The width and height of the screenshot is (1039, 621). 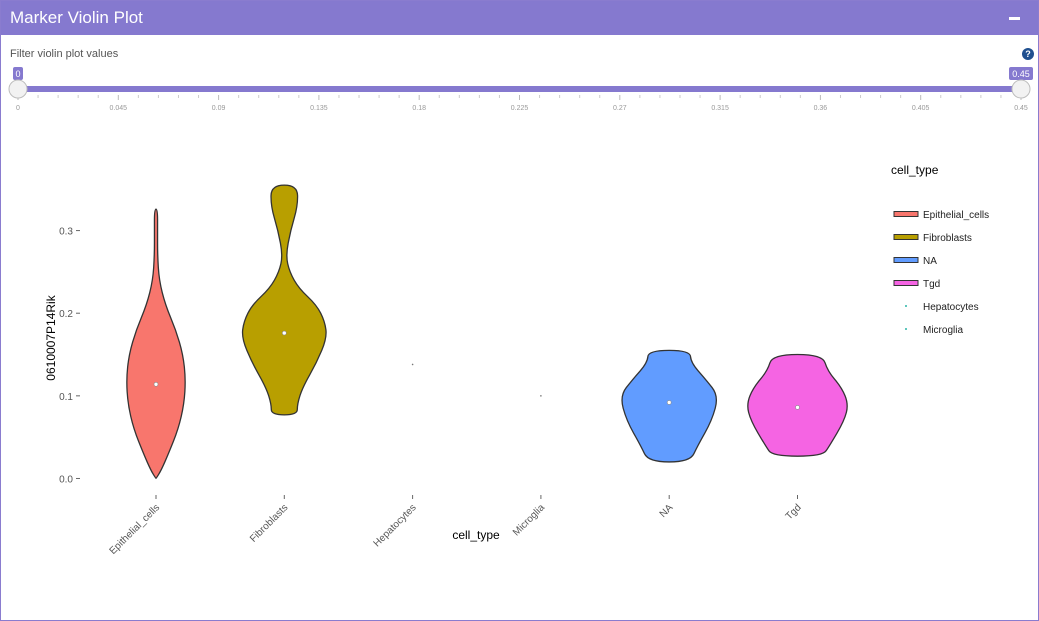 What do you see at coordinates (76, 17) in the screenshot?
I see `panel-title: Marker Violin Plot` at bounding box center [76, 17].